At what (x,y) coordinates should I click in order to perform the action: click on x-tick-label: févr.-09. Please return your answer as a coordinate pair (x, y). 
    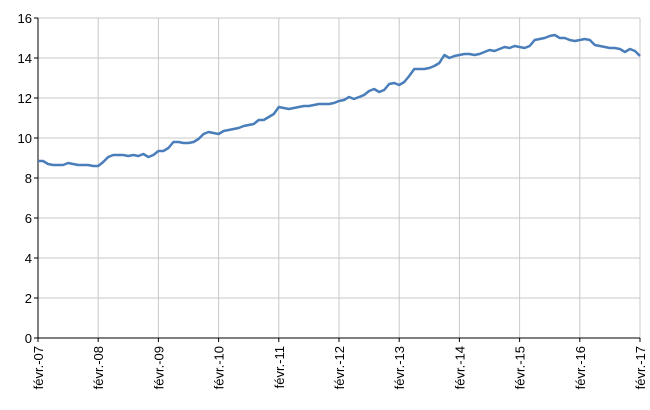
    Looking at the image, I should click on (158, 367).